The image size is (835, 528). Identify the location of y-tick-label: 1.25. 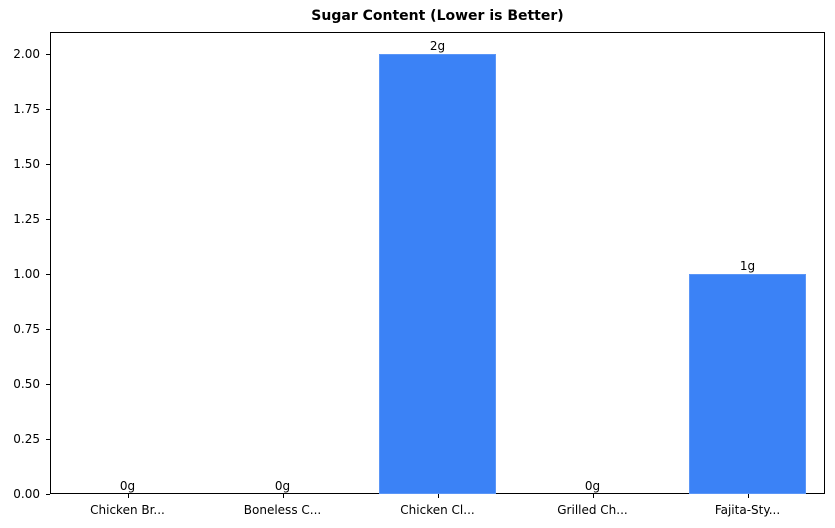
(26, 219).